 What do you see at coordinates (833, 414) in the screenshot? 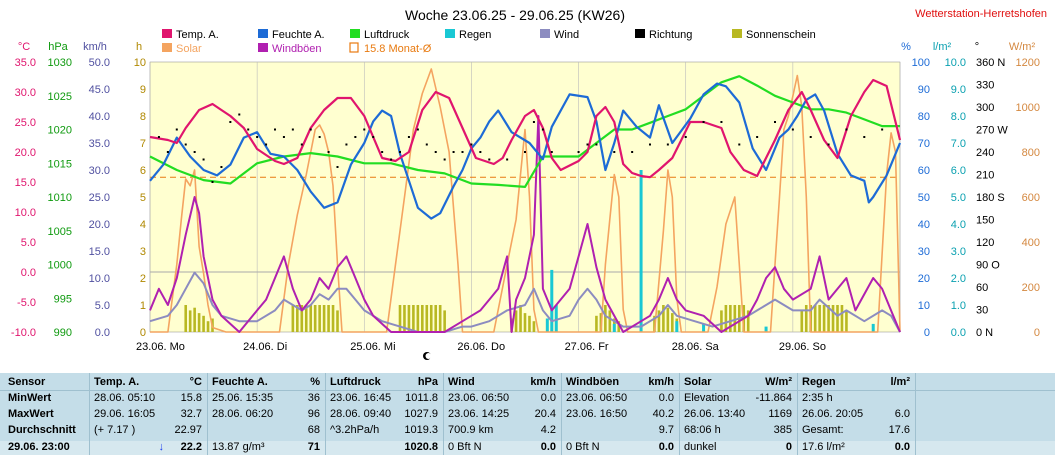
I see `cell-note: 26.06. 20:05` at bounding box center [833, 414].